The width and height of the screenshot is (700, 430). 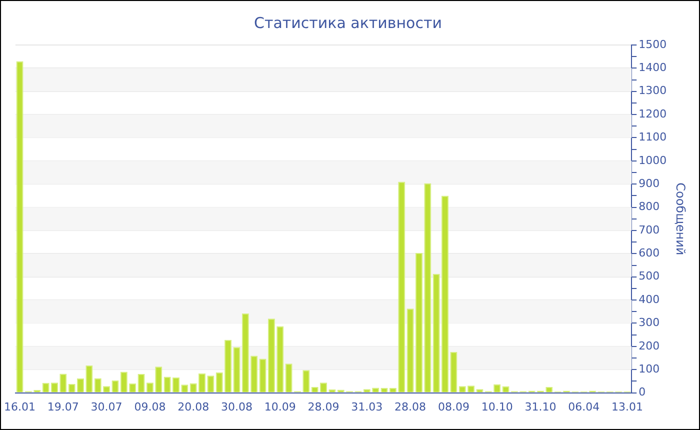 What do you see at coordinates (652, 160) in the screenshot?
I see `y-tick-label: 1000` at bounding box center [652, 160].